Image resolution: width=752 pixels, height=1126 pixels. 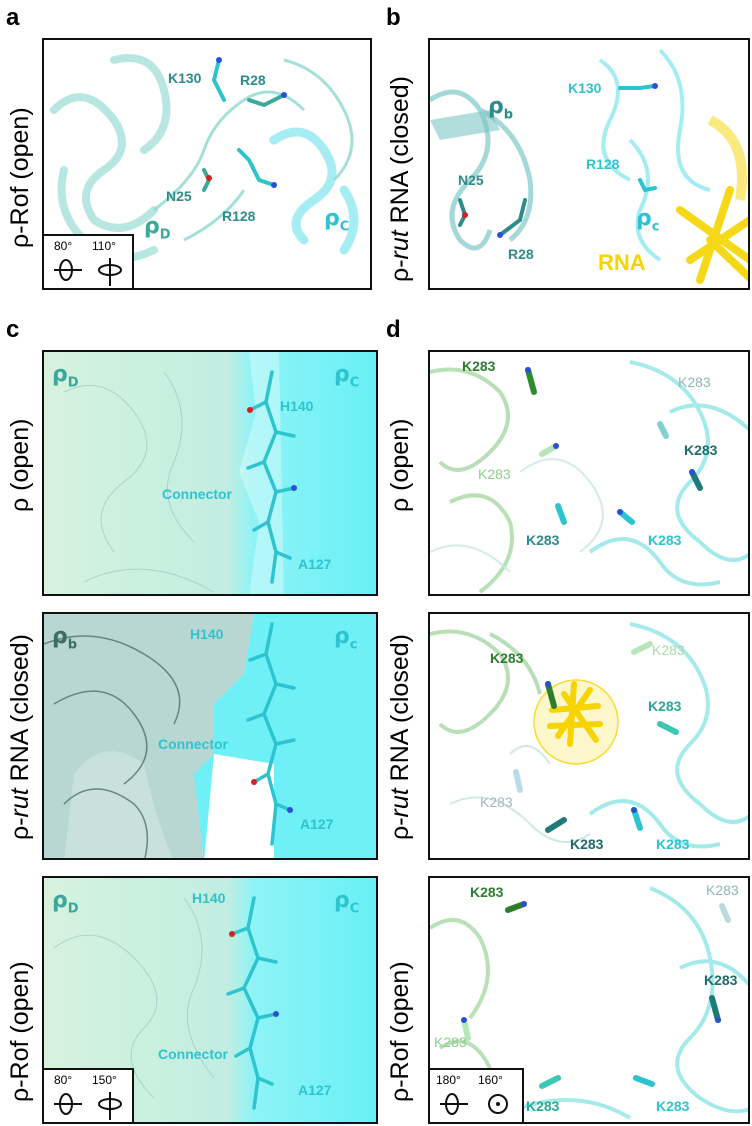 I want to click on row-label-d-middle: ρ-rut RNA (closed), so click(x=400, y=737).